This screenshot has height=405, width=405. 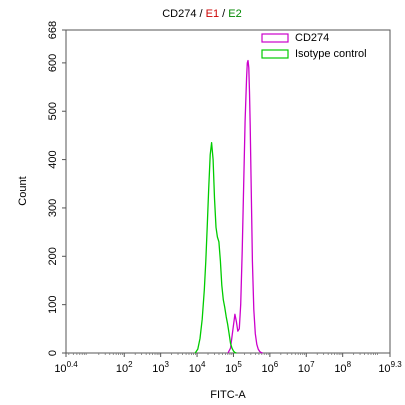 I want to click on series-line-cd274, so click(x=245, y=206).